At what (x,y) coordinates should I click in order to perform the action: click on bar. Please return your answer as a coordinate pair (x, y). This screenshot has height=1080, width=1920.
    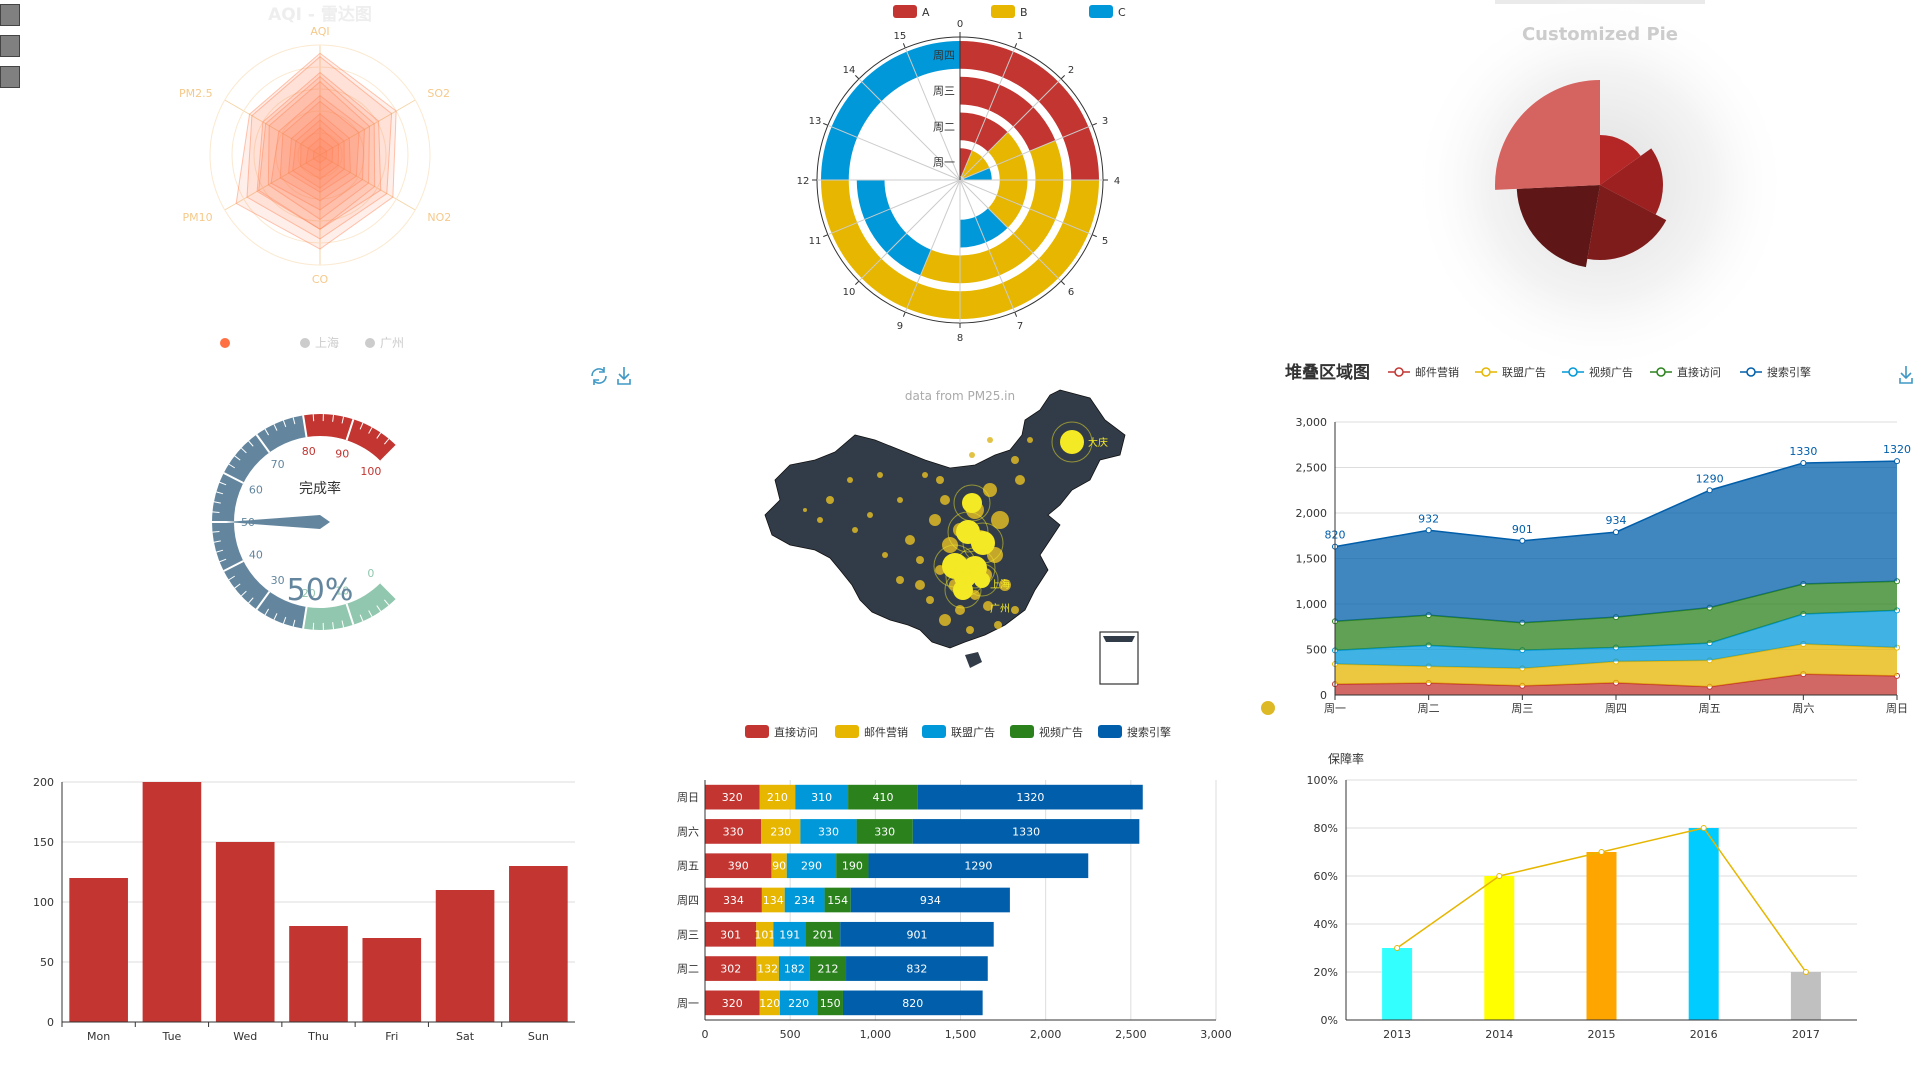
    Looking at the image, I should click on (318, 974).